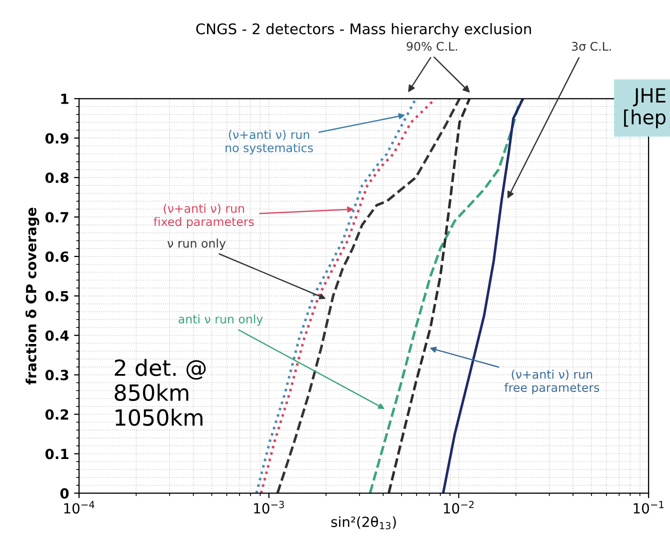 The height and width of the screenshot is (548, 670). I want to click on y-tick-label: 0.7, so click(56, 217).